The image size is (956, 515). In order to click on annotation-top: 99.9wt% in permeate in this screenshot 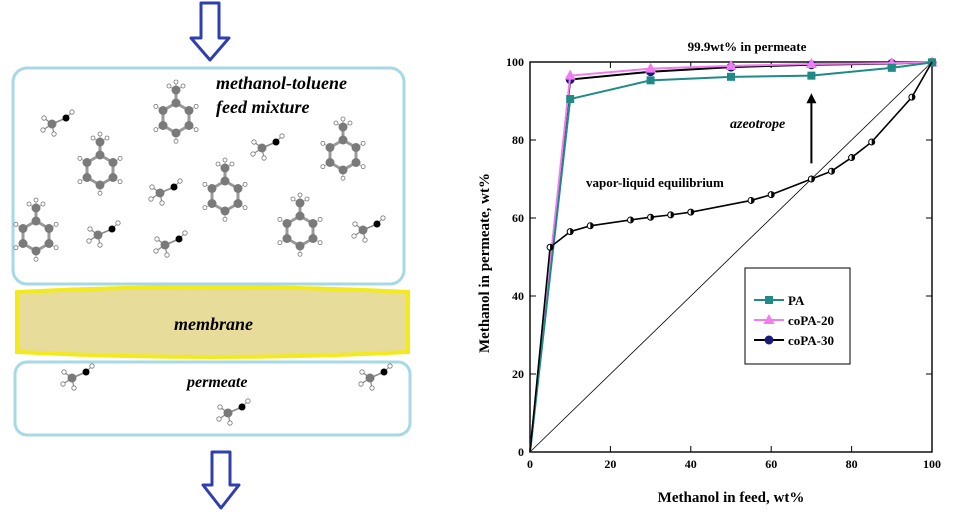, I will do `click(747, 46)`.